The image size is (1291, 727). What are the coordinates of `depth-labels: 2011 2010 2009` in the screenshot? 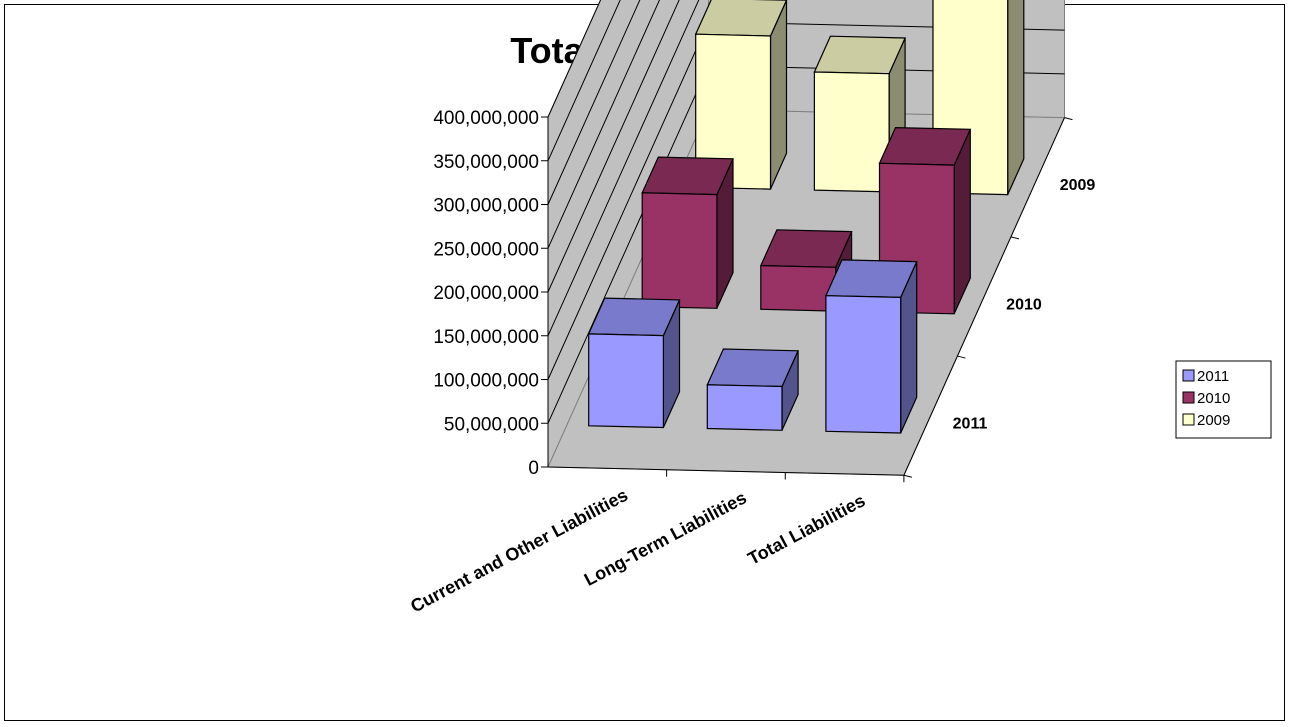 It's located at (1024, 304).